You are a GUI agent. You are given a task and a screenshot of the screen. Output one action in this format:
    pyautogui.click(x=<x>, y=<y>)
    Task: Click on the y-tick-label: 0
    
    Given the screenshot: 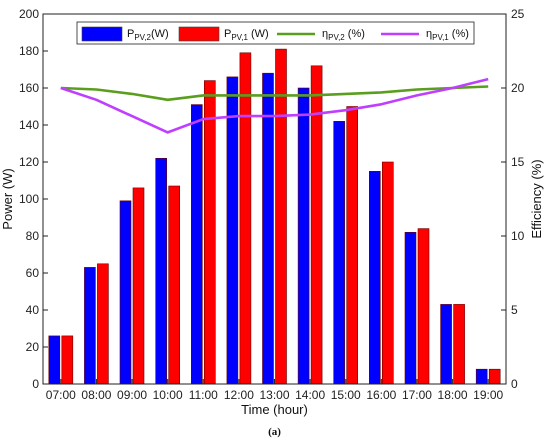 What is the action you would take?
    pyautogui.click(x=35, y=384)
    